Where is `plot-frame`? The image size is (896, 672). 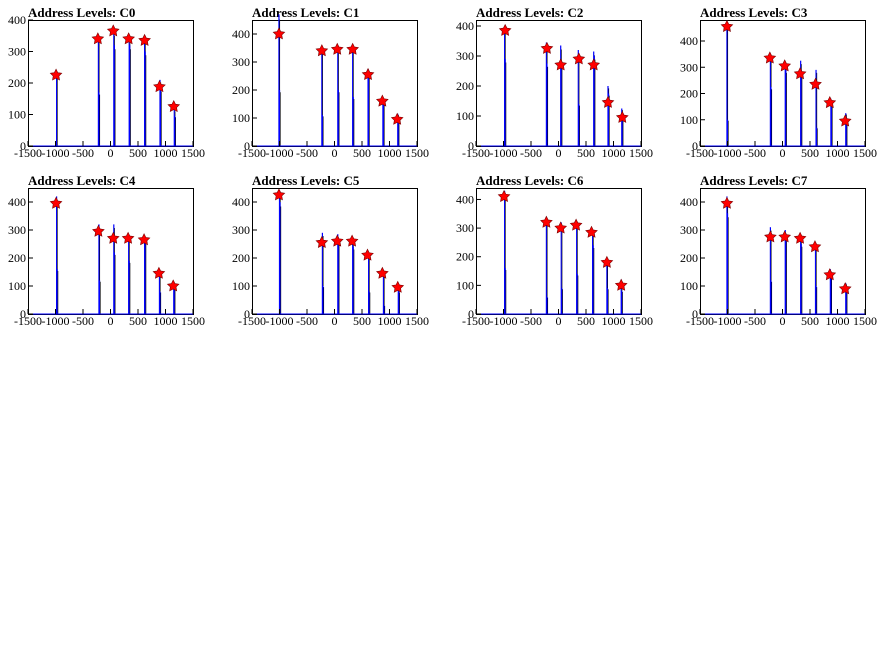 plot-frame is located at coordinates (335, 251).